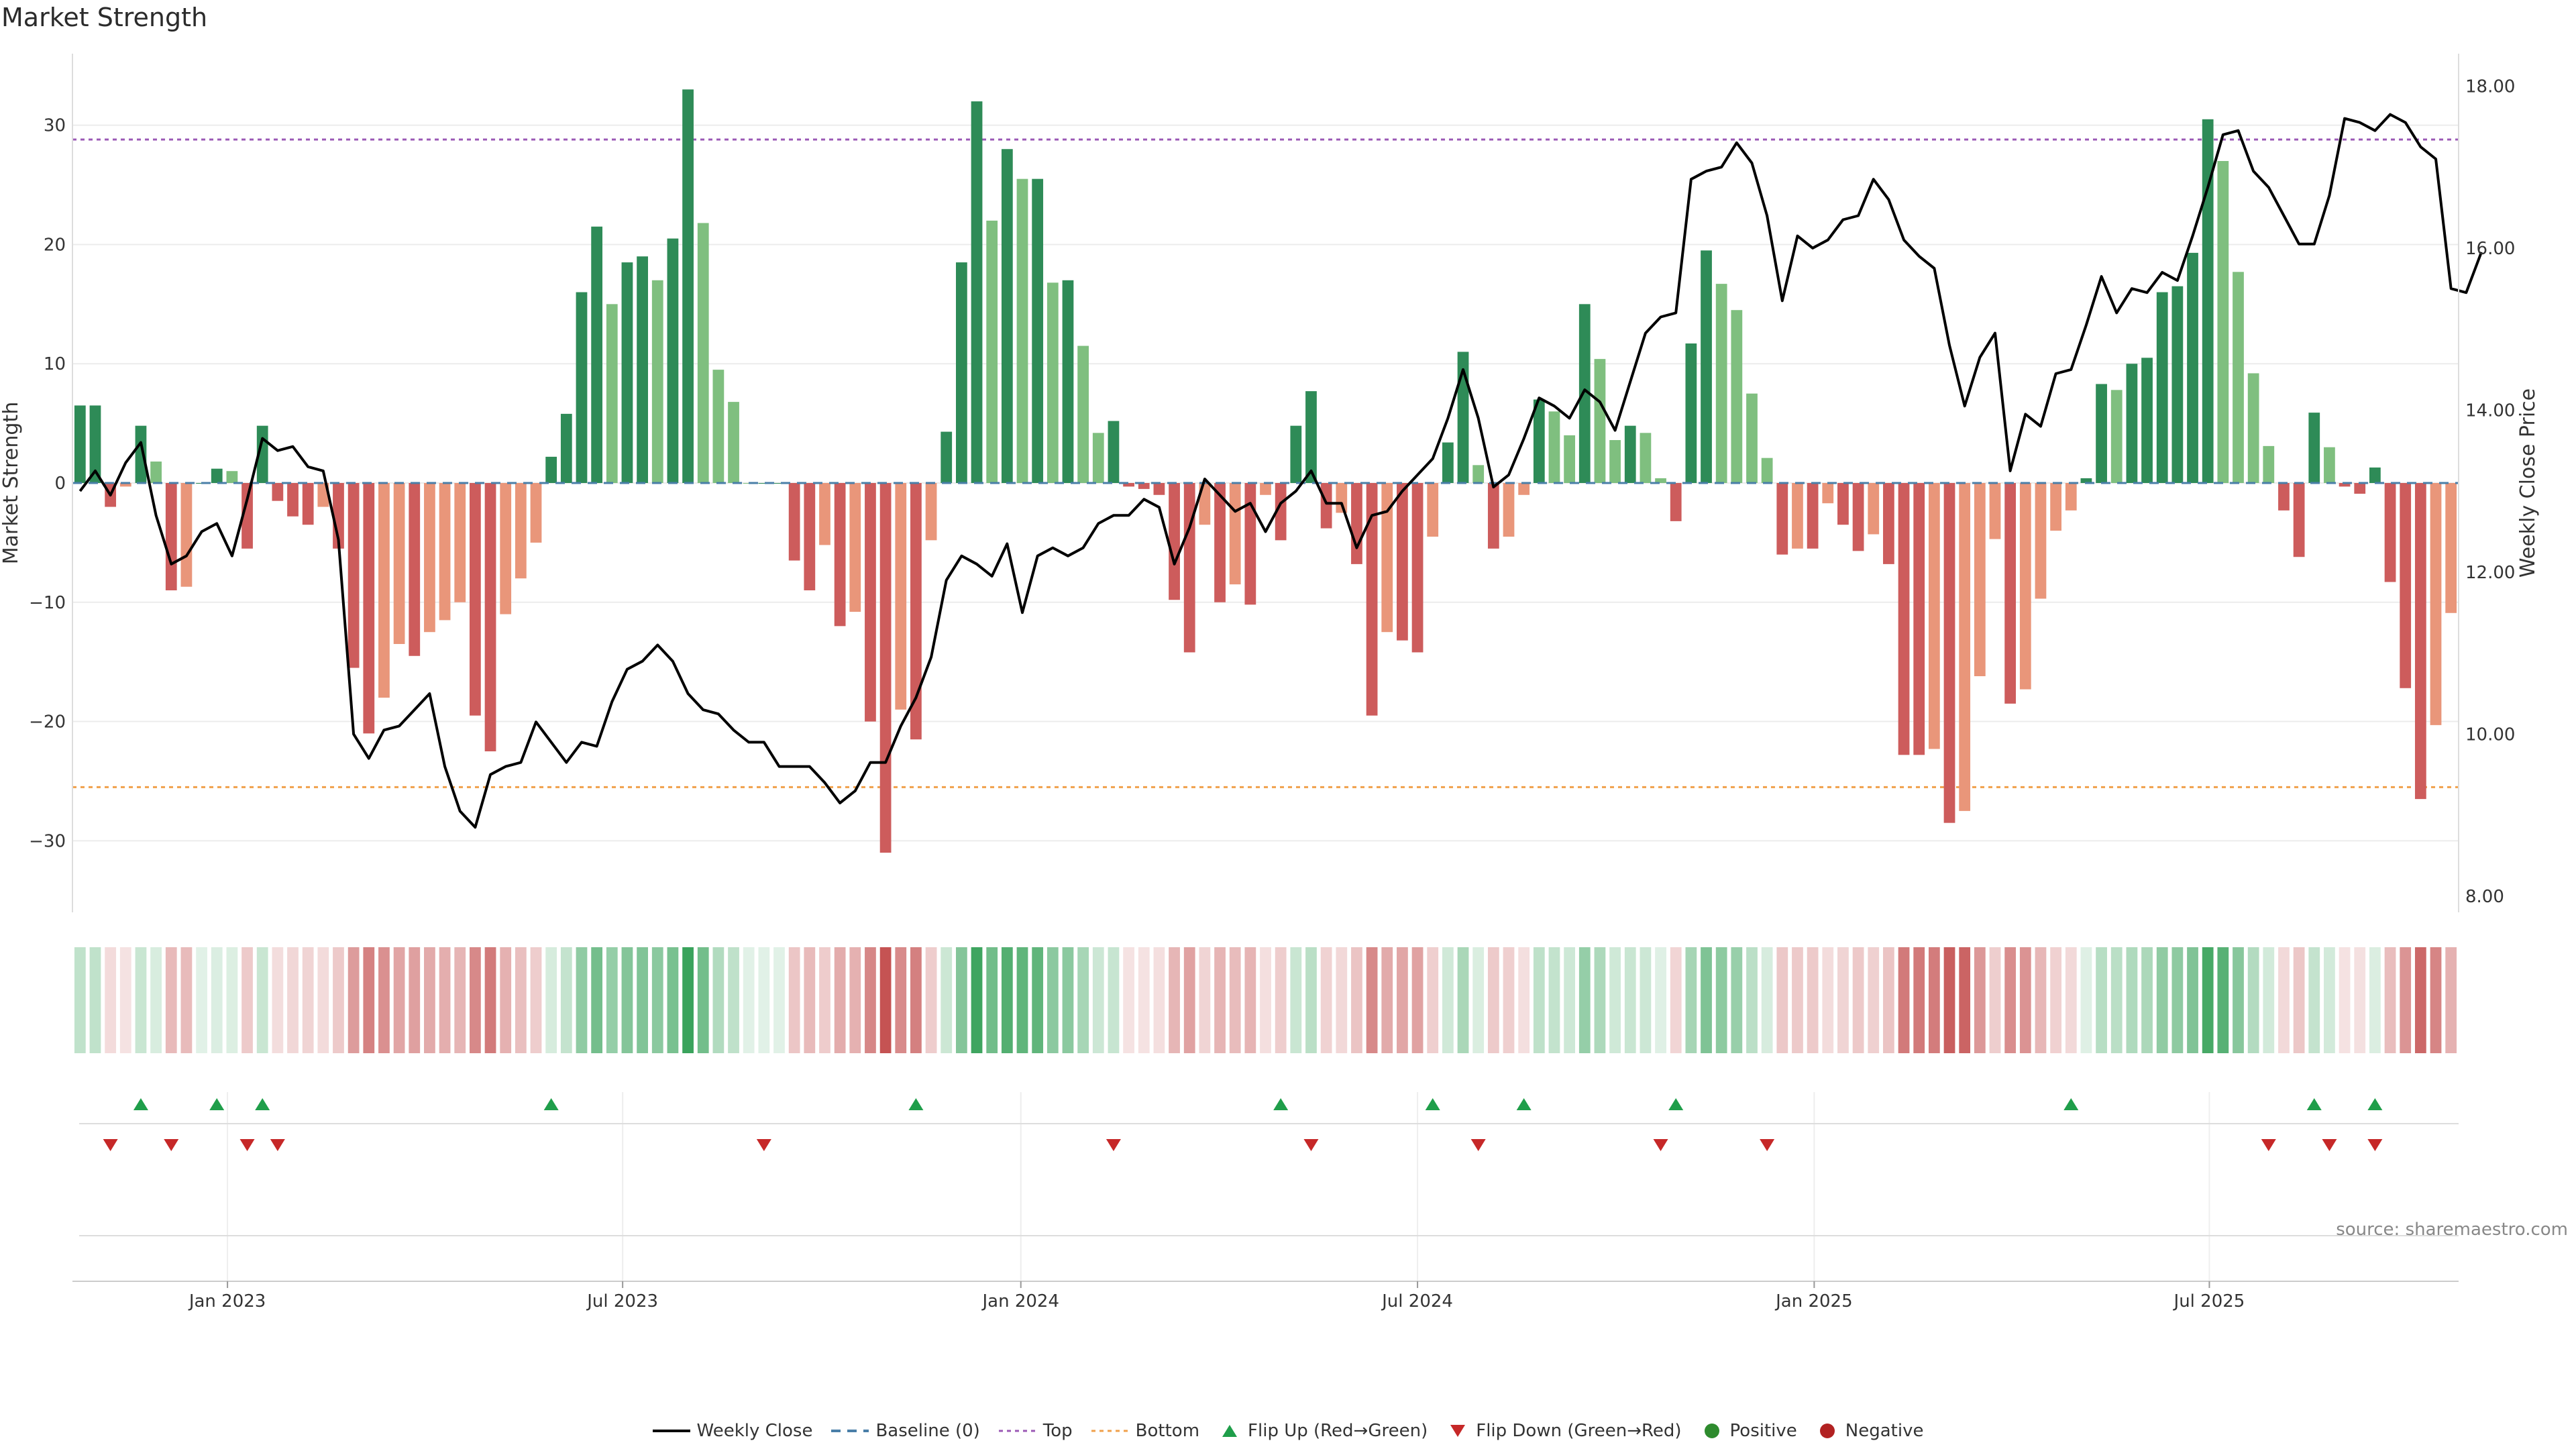  I want to click on legend-item-close: Weekly Close, so click(732, 1431).